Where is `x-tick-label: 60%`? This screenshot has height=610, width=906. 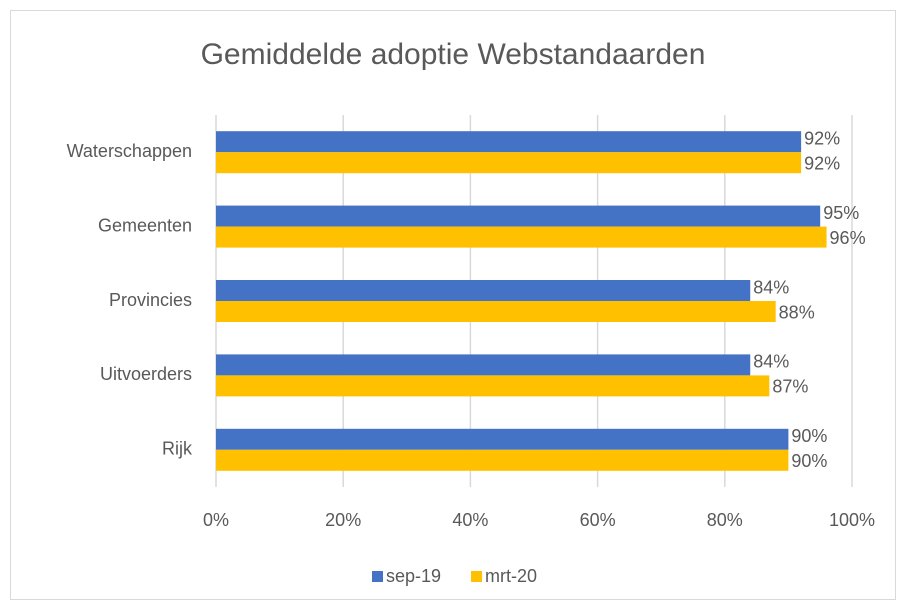
x-tick-label: 60% is located at coordinates (598, 520).